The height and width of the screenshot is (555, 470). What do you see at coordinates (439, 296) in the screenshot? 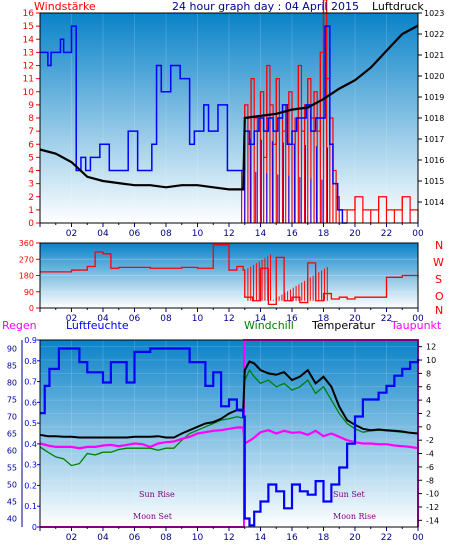
I see `compass-o: O` at bounding box center [439, 296].